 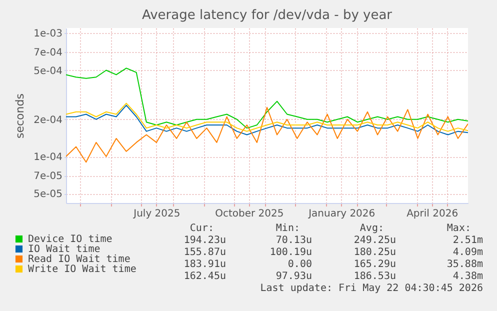 I want to click on text: Max:, so click(x=458, y=228).